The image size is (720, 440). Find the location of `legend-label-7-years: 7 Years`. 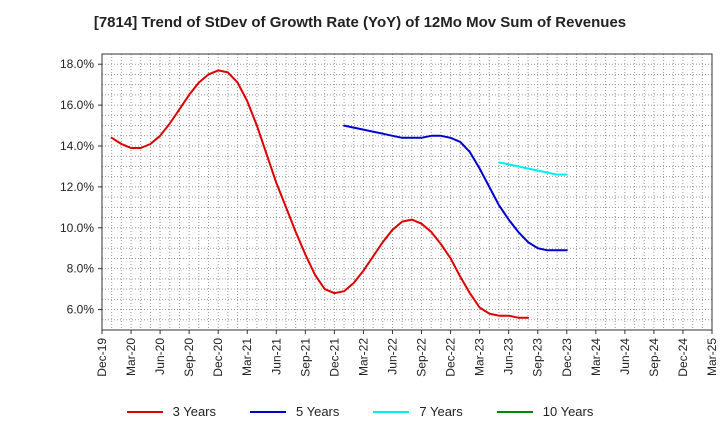

legend-label-7-years: 7 Years is located at coordinates (441, 411).